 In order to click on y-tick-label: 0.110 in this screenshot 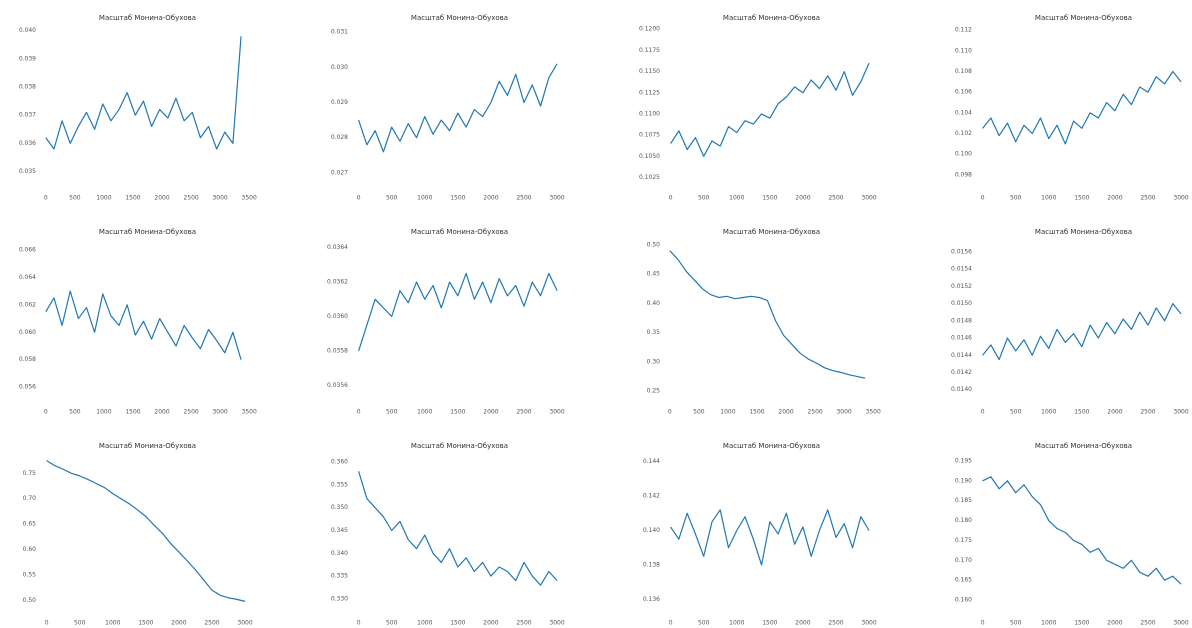, I will do `click(963, 50)`.